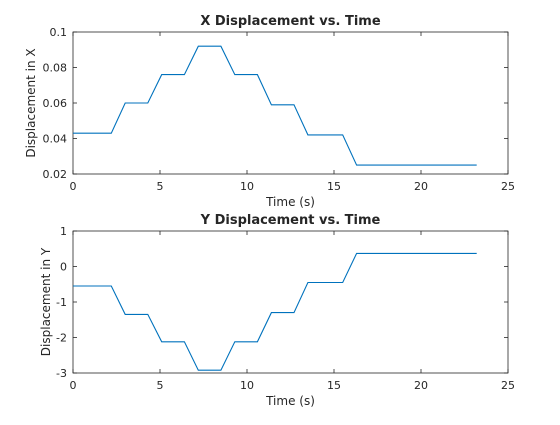  Describe the element at coordinates (63, 231) in the screenshot. I see `y-tick-label: 1` at that location.